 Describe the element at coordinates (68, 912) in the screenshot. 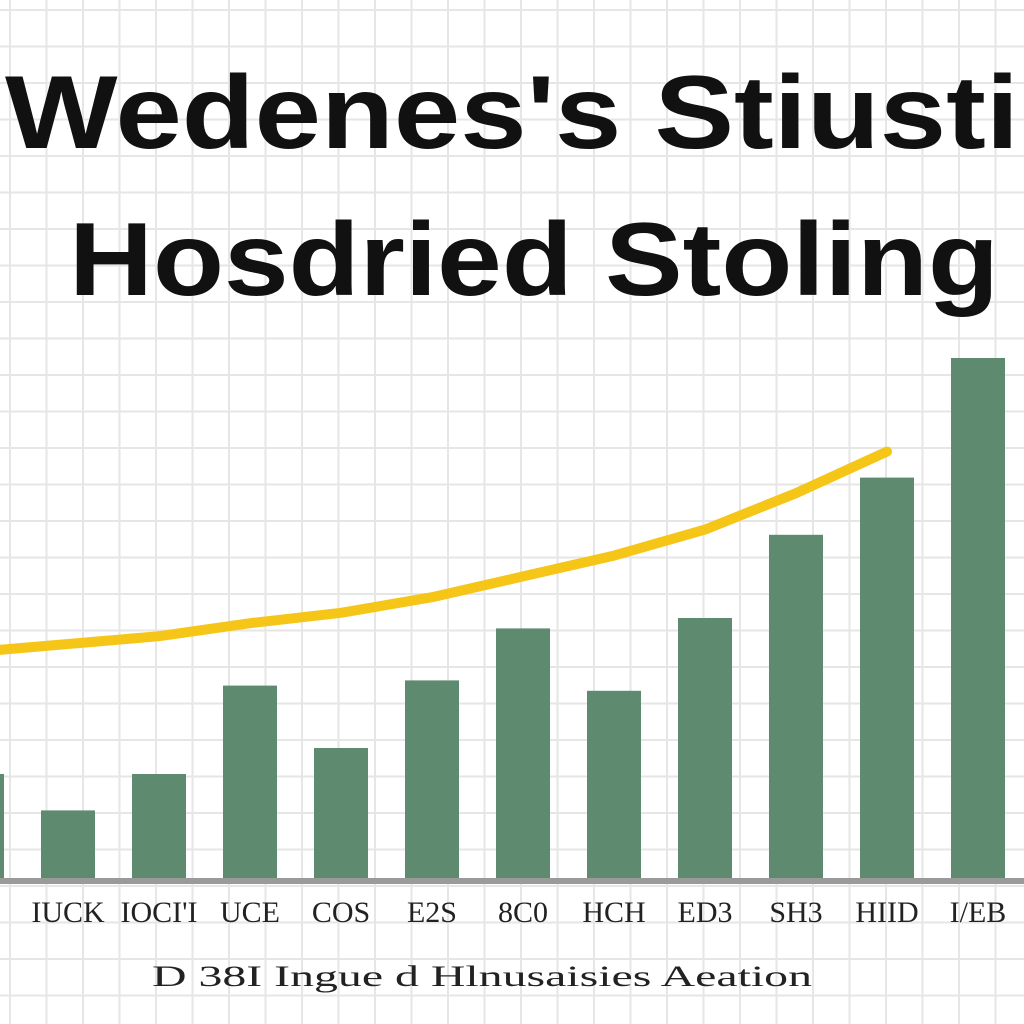

I see `x-tick-label: IUCK` at that location.